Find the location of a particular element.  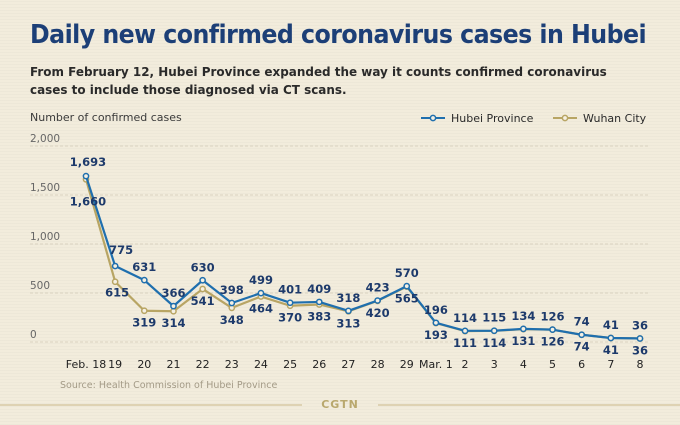

data-label-hubei: 1,693 is located at coordinates (88, 162).